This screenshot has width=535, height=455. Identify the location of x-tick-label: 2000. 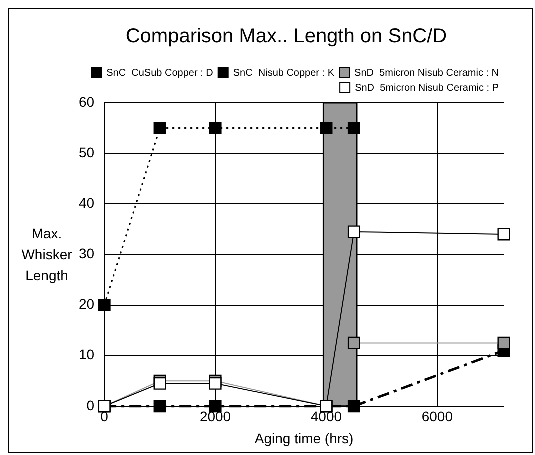
(216, 416).